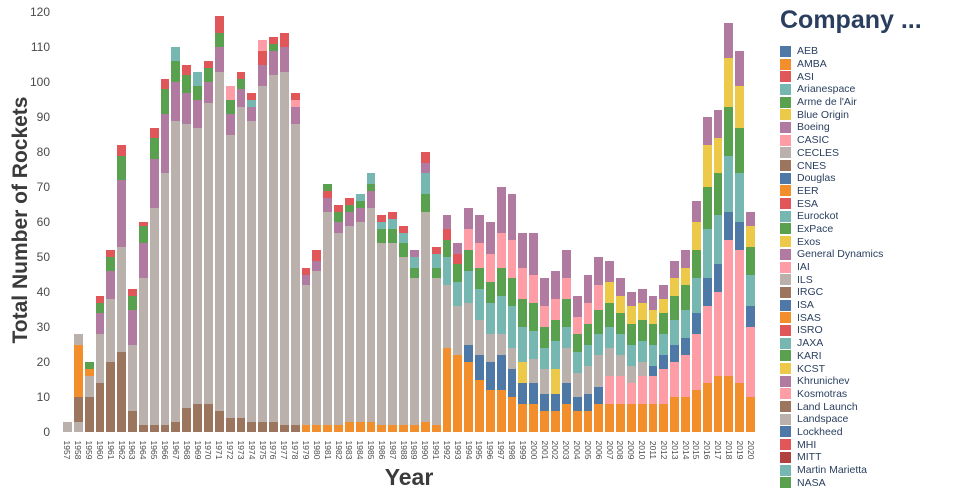  I want to click on bar-1958, so click(78, 383).